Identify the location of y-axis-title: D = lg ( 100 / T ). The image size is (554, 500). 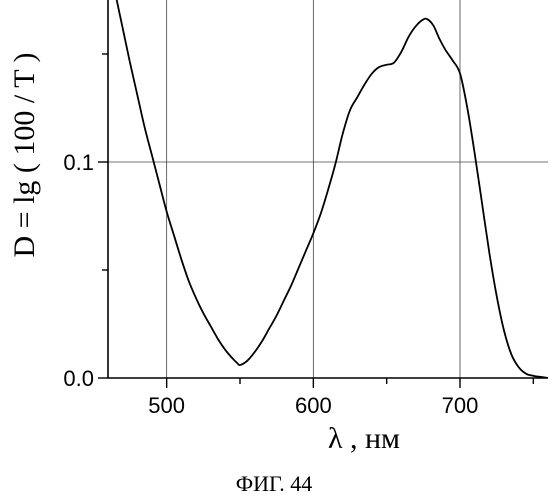
(24, 155).